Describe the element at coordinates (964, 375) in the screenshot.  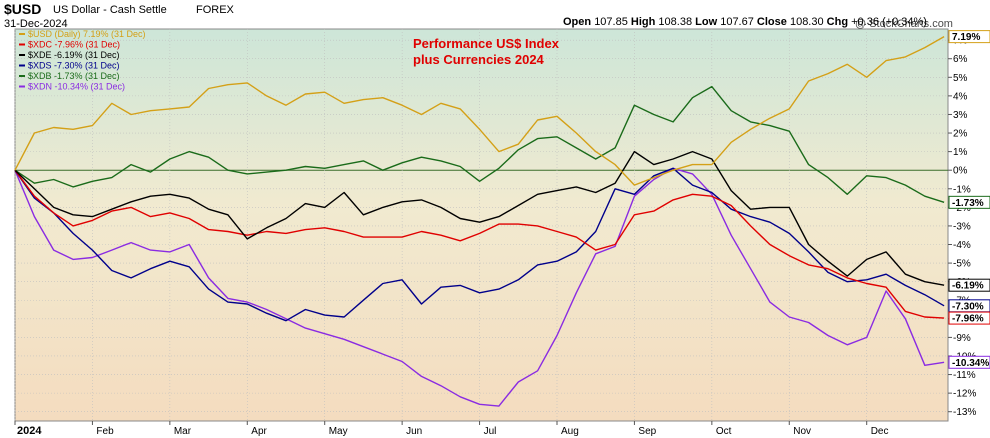
I see `y-tick-label: -11%` at that location.